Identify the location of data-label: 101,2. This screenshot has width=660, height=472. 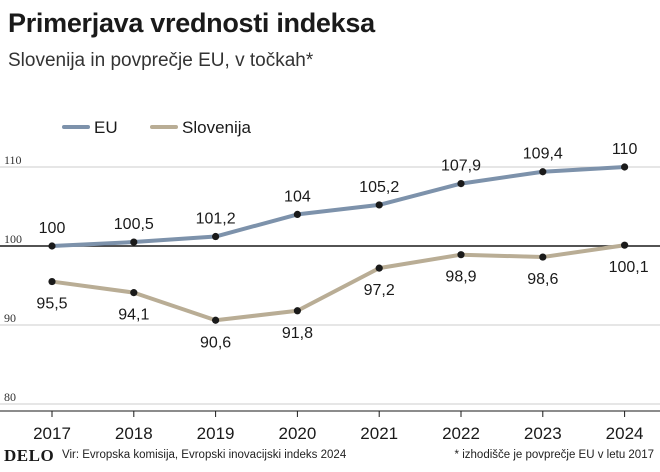
(216, 219).